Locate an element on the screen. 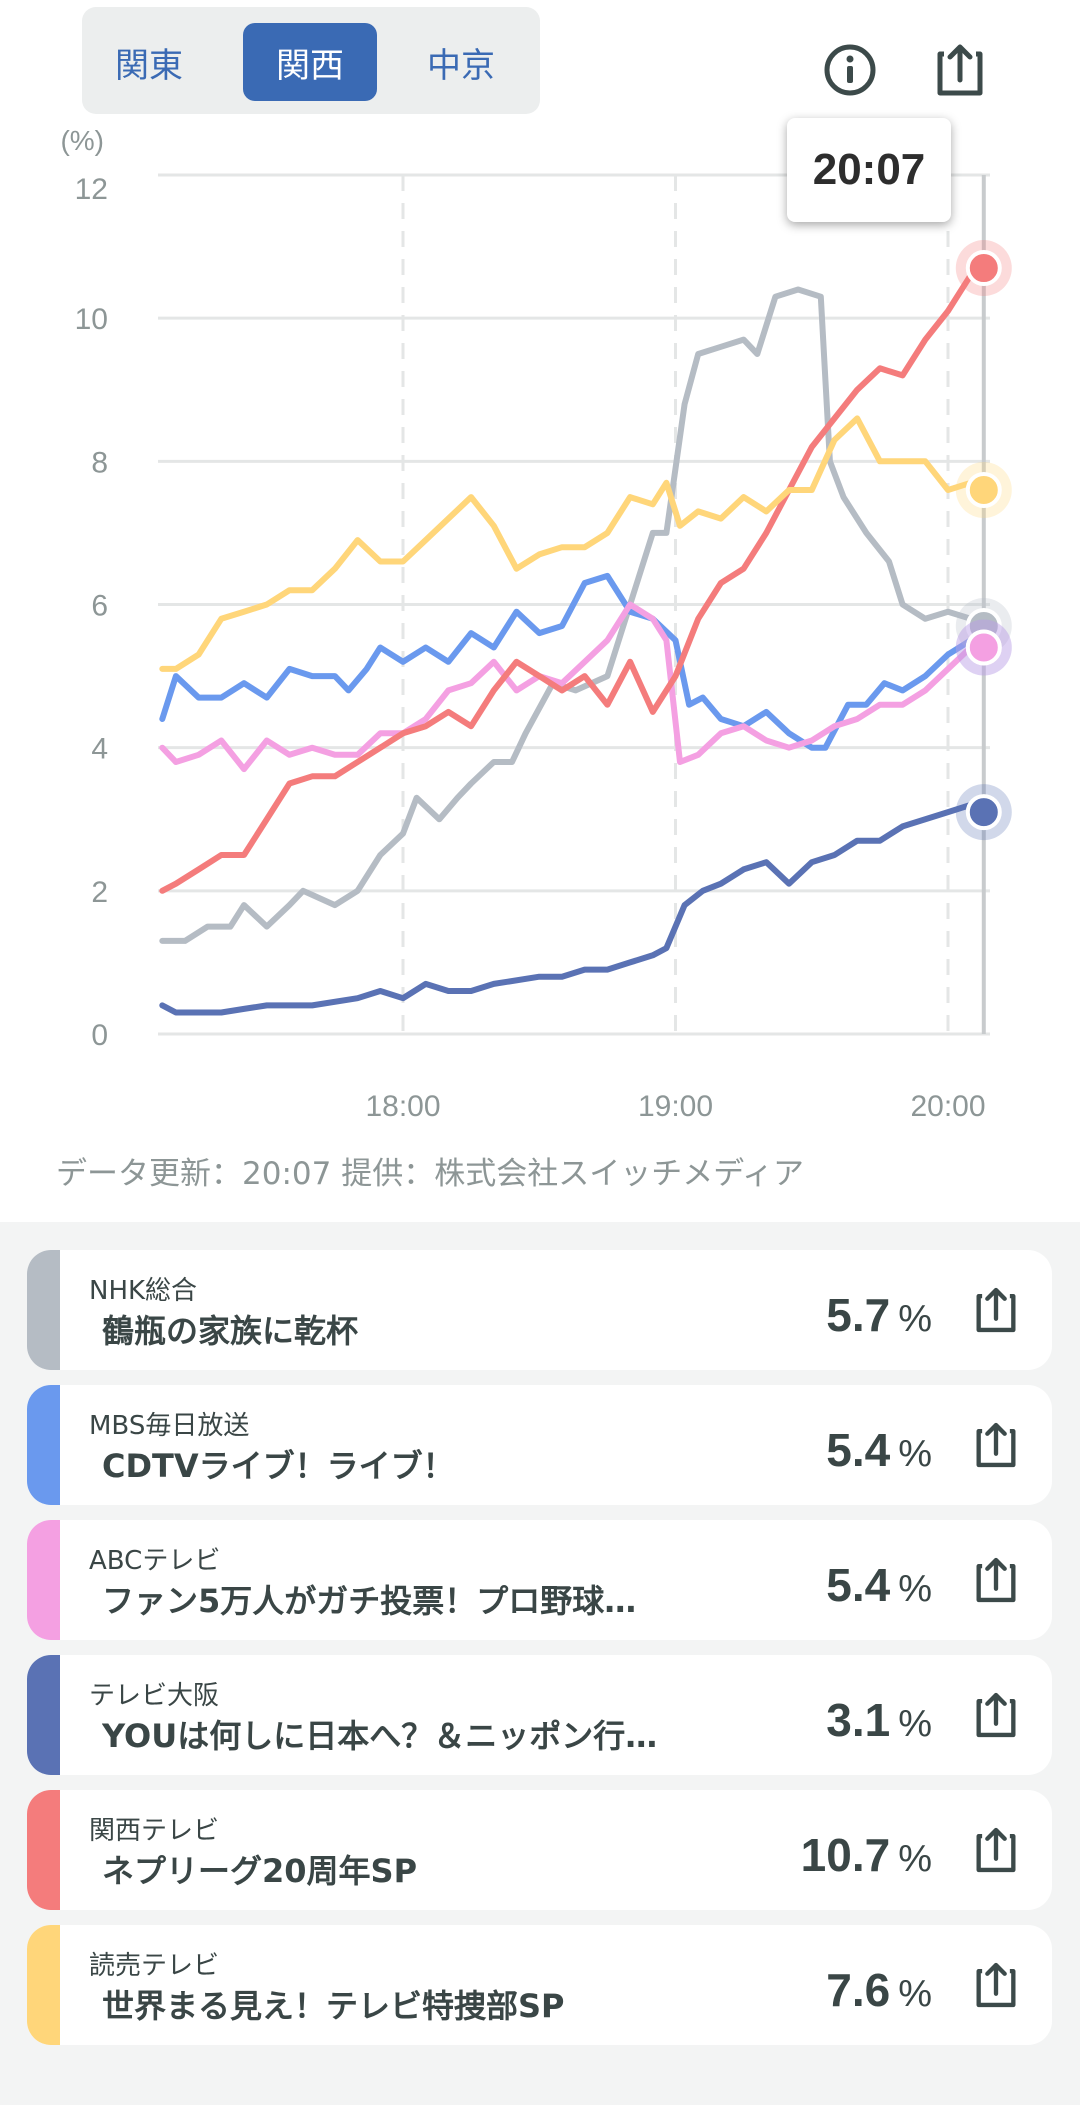 The image size is (1080, 2105). channel-name: NHK総合 is located at coordinates (143, 1291).